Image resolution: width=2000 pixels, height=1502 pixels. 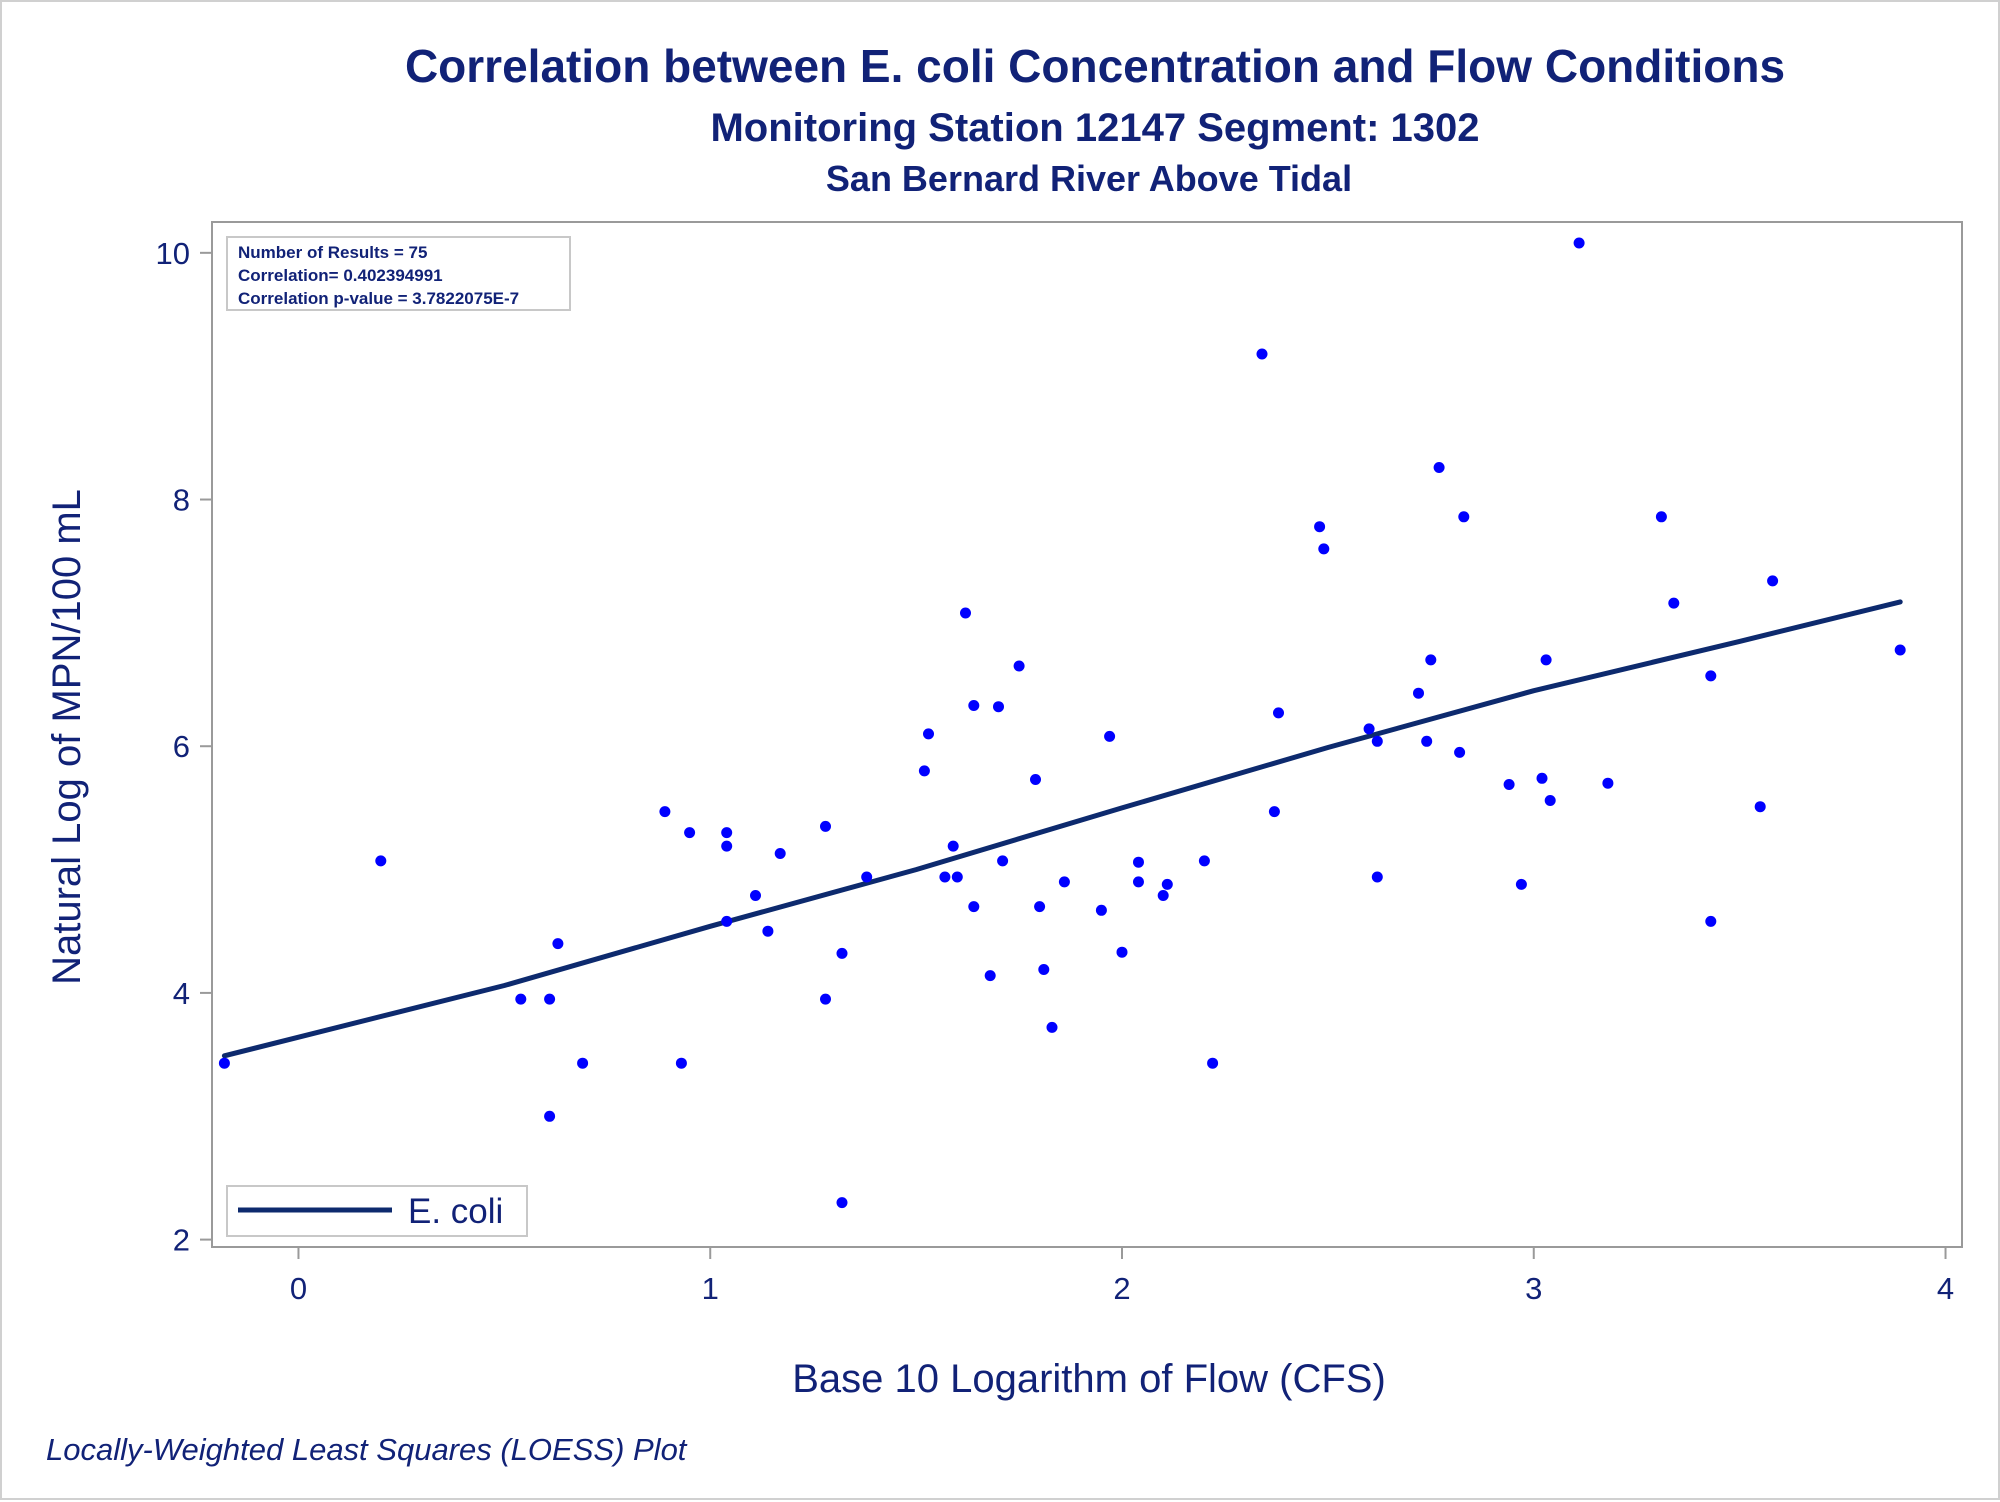 What do you see at coordinates (181, 500) in the screenshot?
I see `y-tick-label: 8` at bounding box center [181, 500].